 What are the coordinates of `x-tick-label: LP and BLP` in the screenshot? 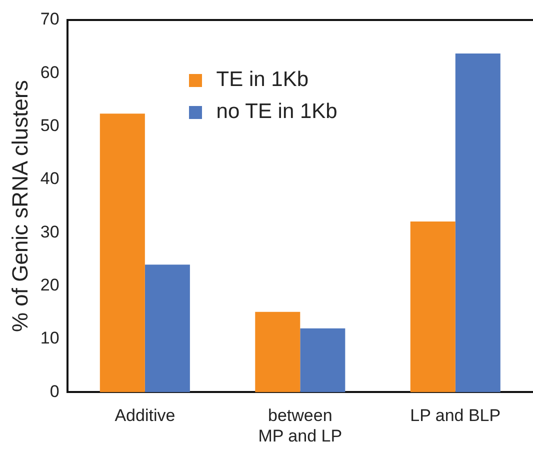 It's located at (455, 416).